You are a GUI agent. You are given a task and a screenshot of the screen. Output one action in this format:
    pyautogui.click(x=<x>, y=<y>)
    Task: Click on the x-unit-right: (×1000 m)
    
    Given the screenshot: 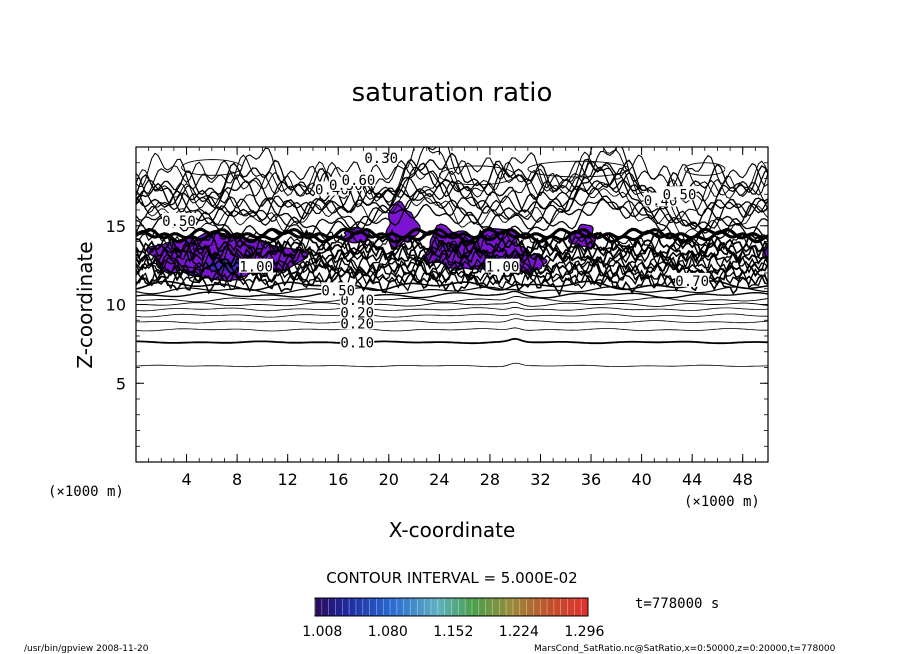 What is the action you would take?
    pyautogui.click(x=722, y=502)
    